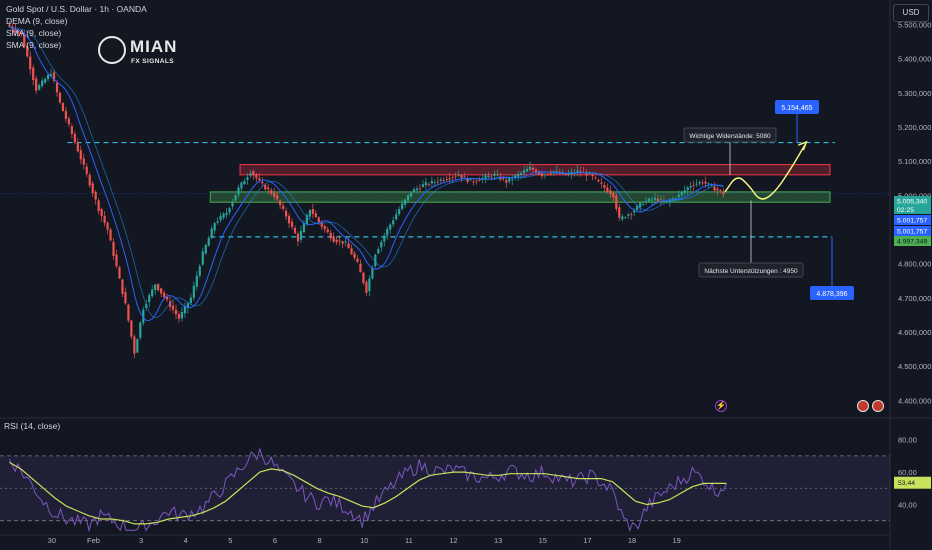 This screenshot has height=550, width=932. What do you see at coordinates (34, 45) in the screenshot?
I see `indicator-sma-2: SMA (9, close)` at bounding box center [34, 45].